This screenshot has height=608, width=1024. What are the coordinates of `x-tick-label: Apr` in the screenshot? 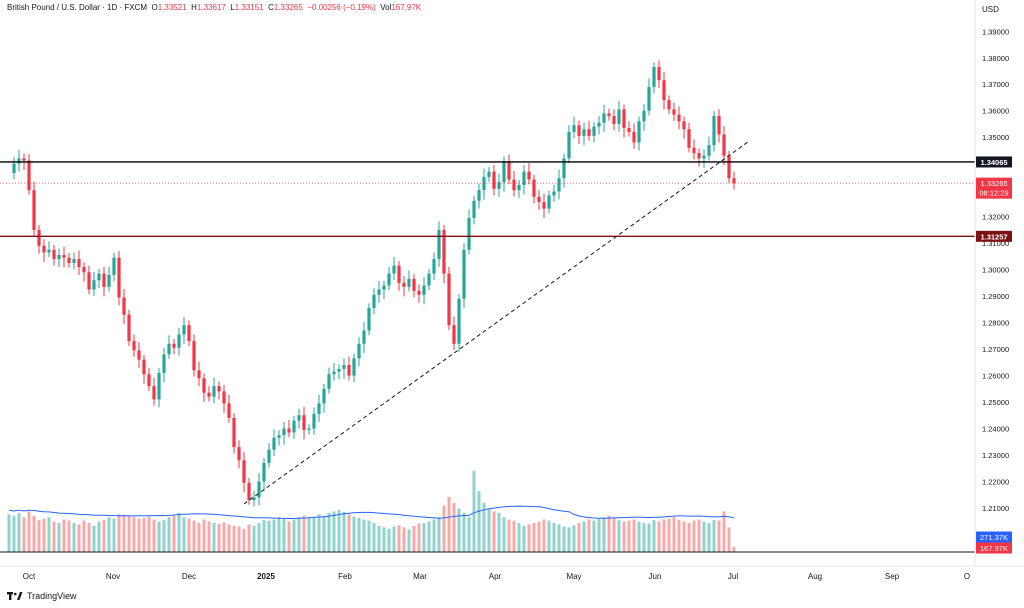 It's located at (495, 576).